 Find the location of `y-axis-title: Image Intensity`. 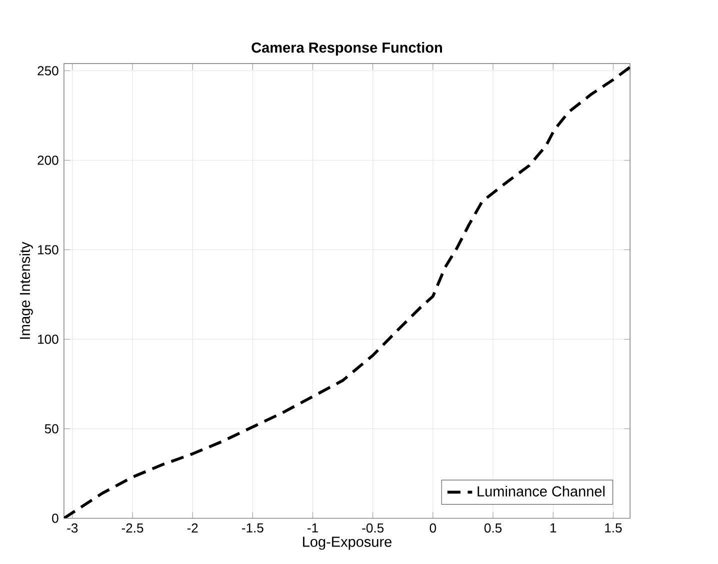

y-axis-title: Image Intensity is located at coordinates (26, 290).